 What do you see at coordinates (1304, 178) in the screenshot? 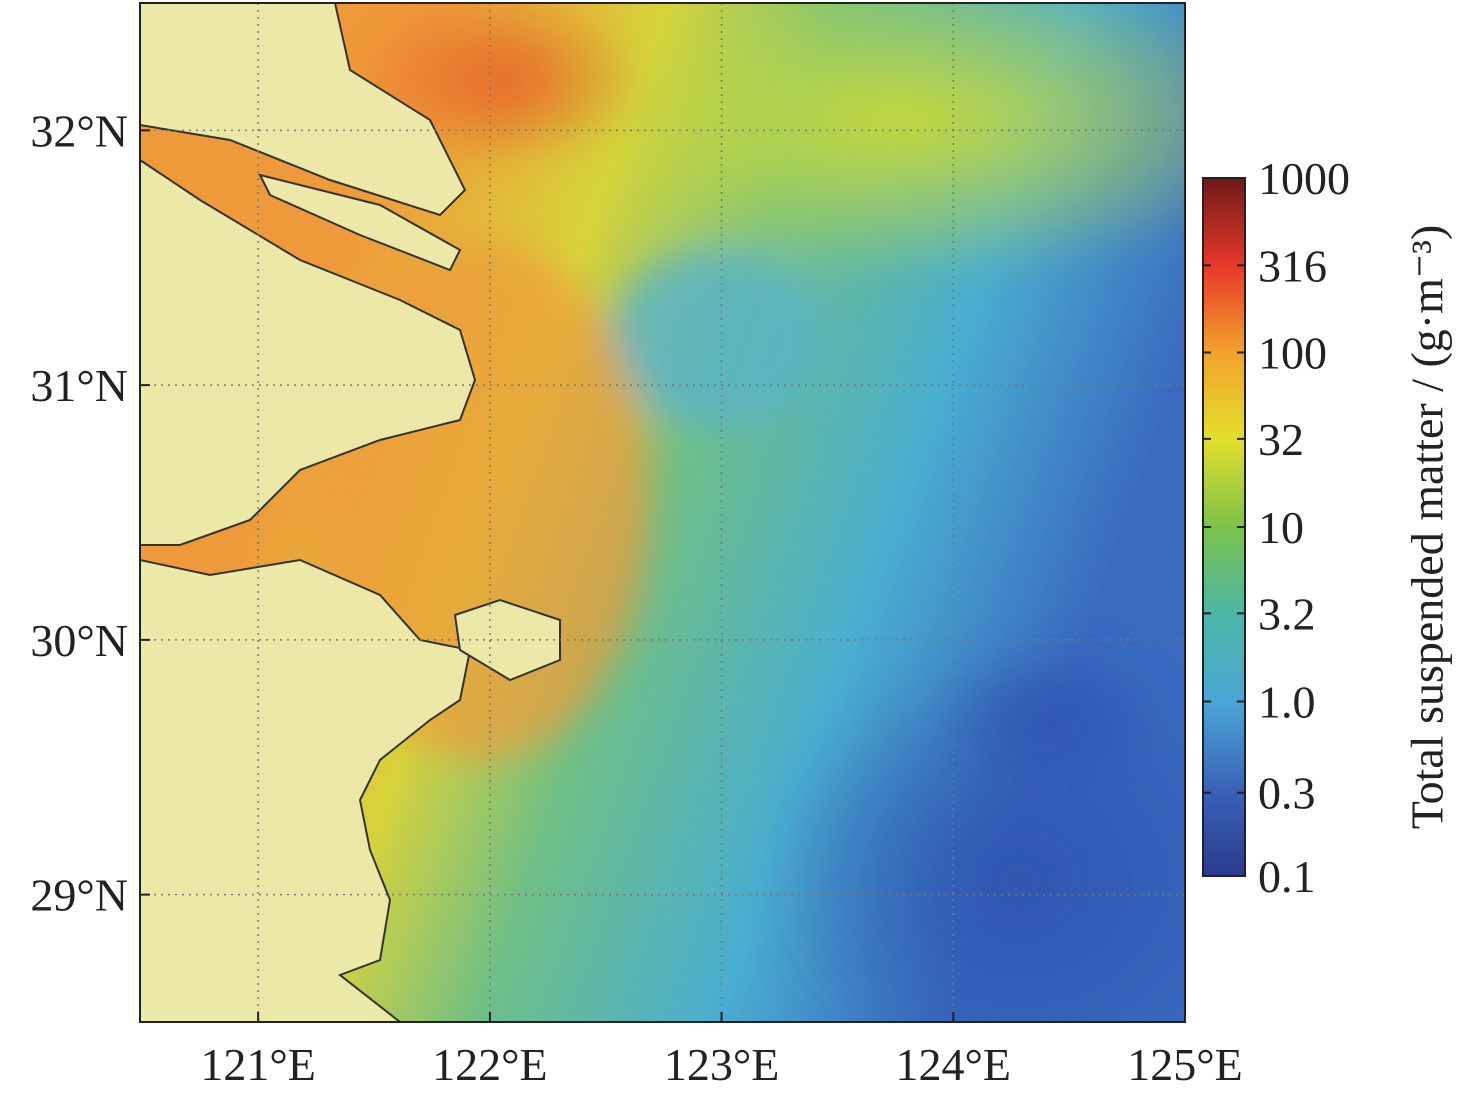
I see `colorbar-label: 1000` at bounding box center [1304, 178].